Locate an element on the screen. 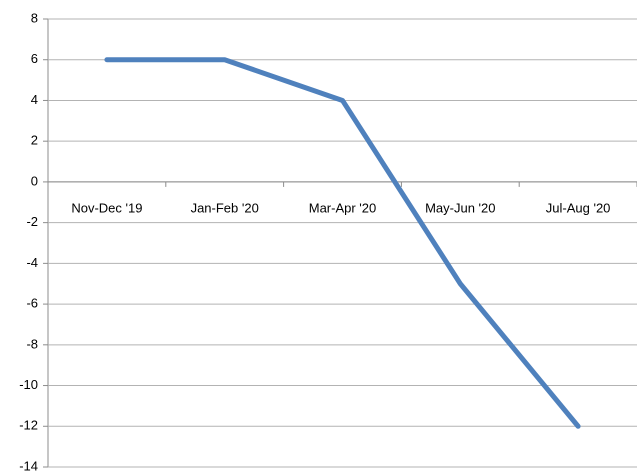 The height and width of the screenshot is (475, 637). x-tick-label: Jan-Feb '20 is located at coordinates (225, 207).